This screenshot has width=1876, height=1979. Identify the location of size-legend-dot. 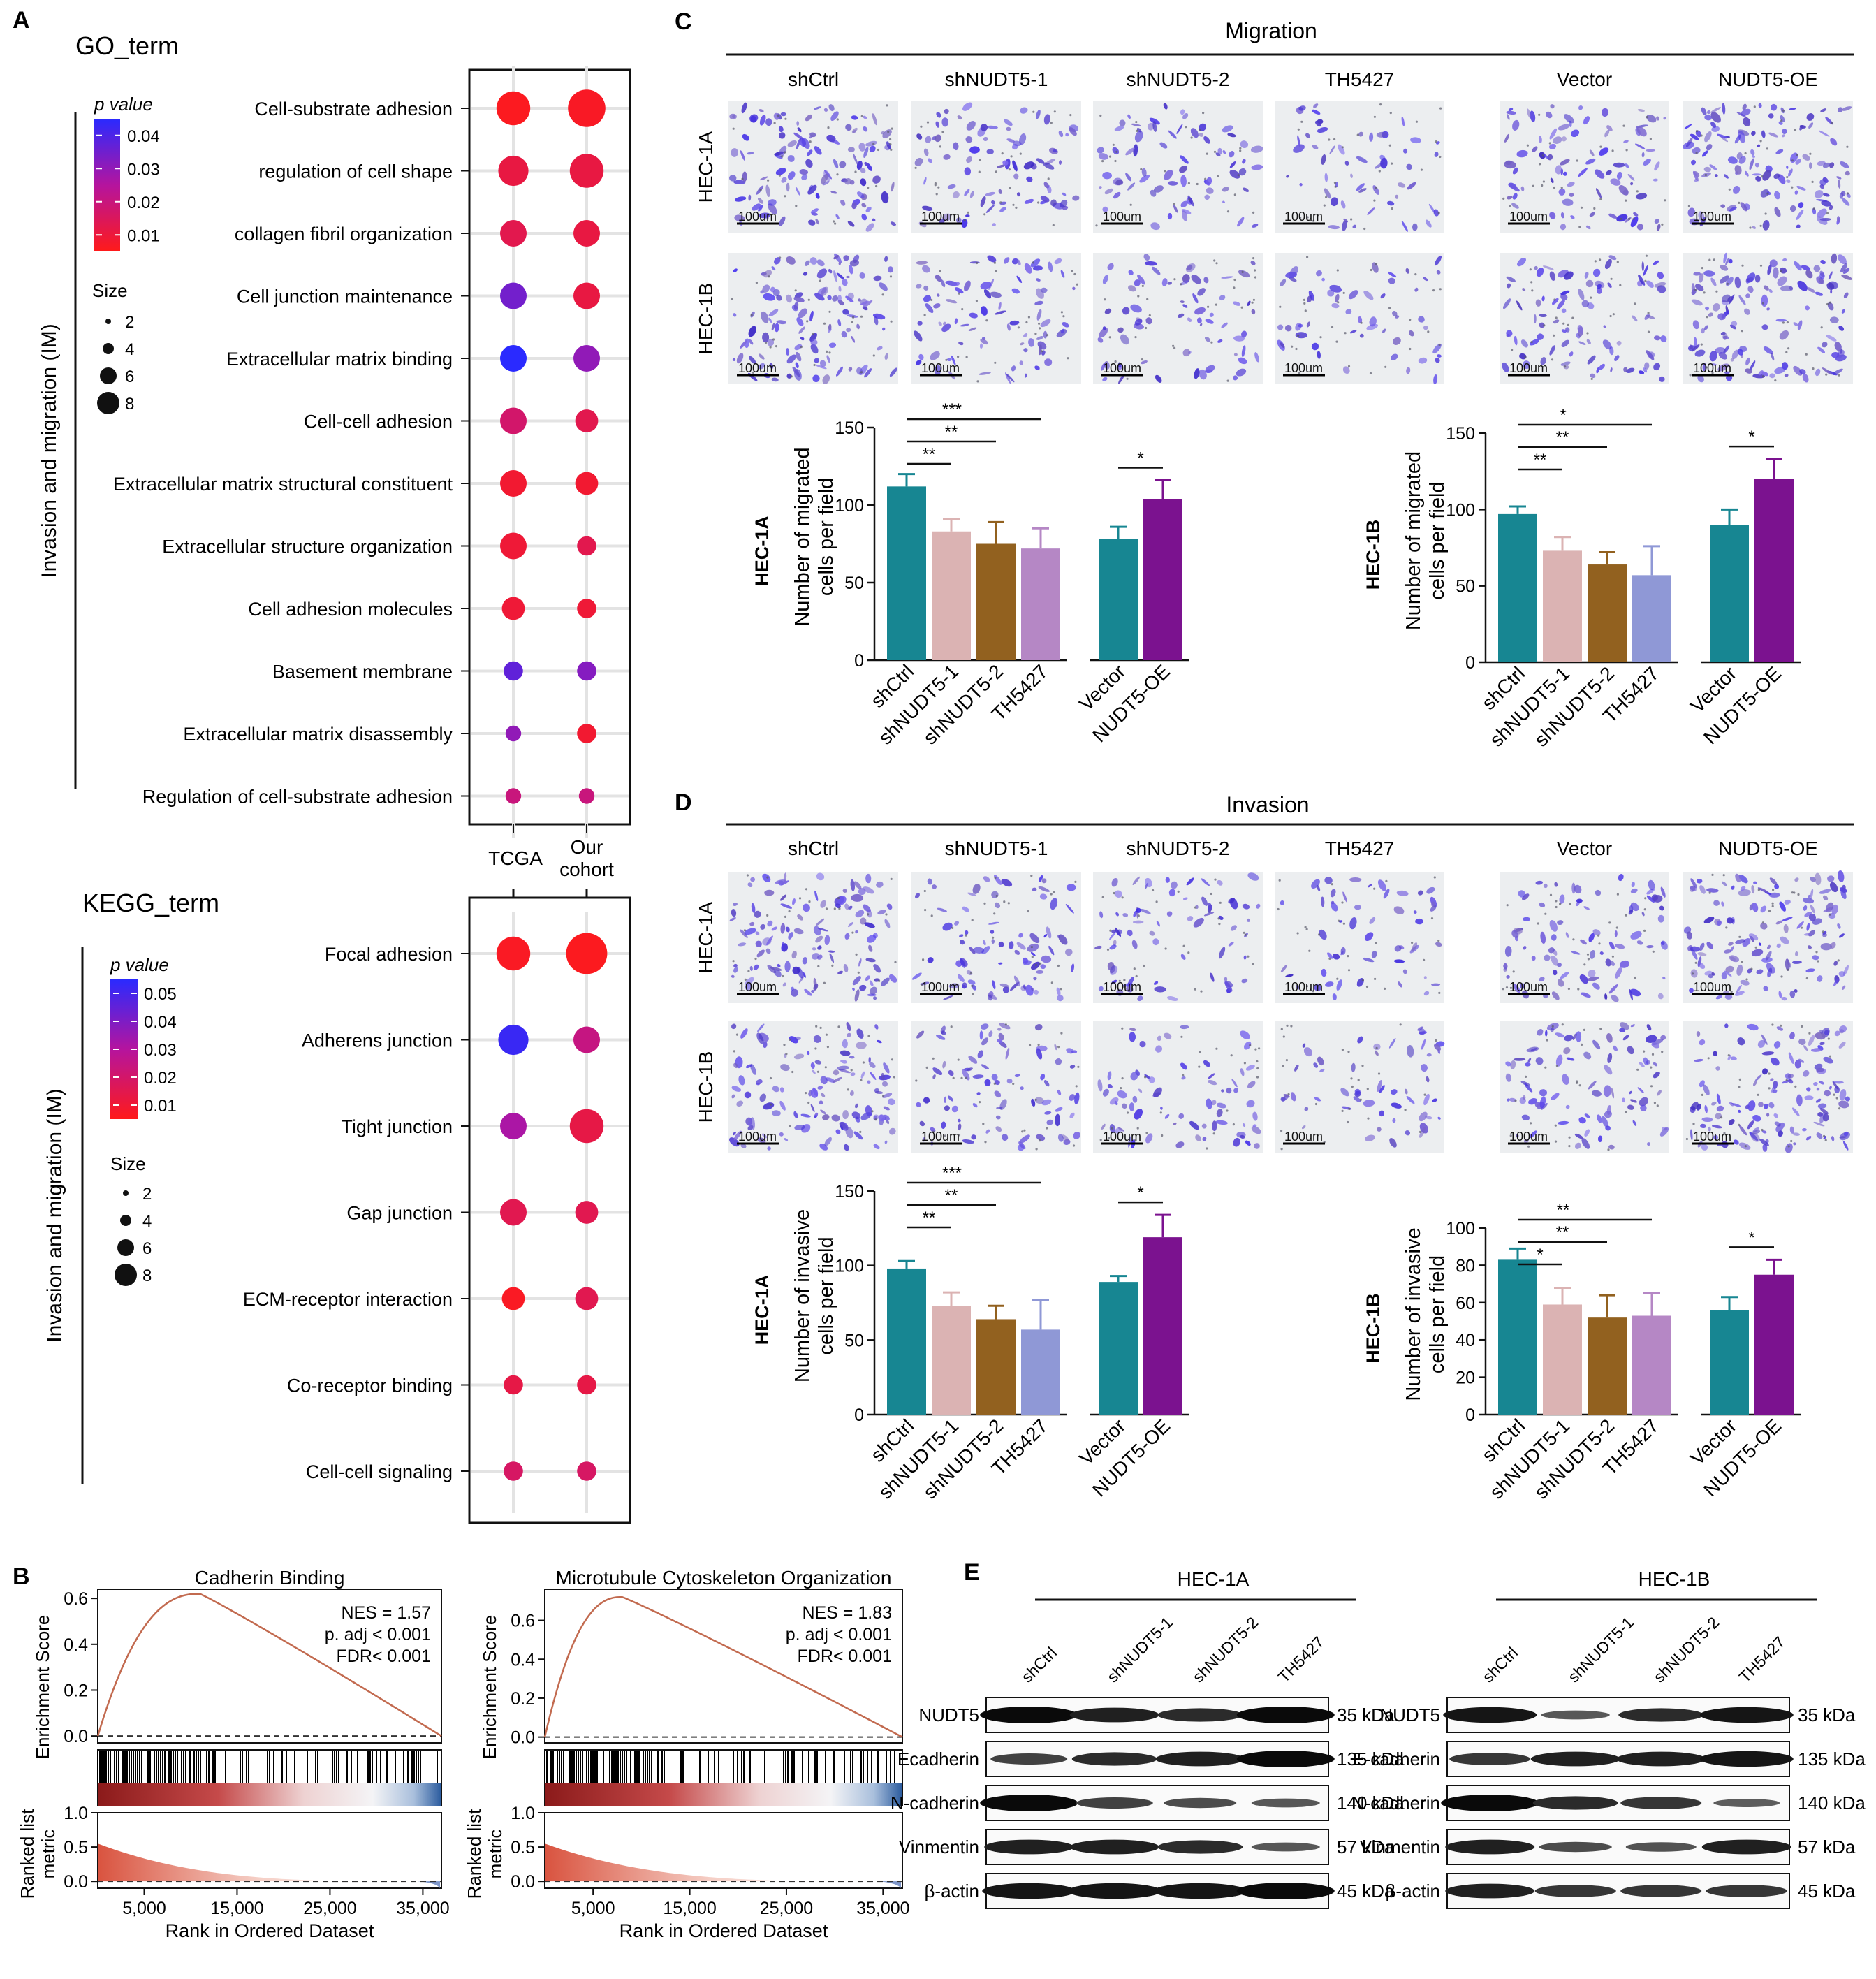
(126, 1275).